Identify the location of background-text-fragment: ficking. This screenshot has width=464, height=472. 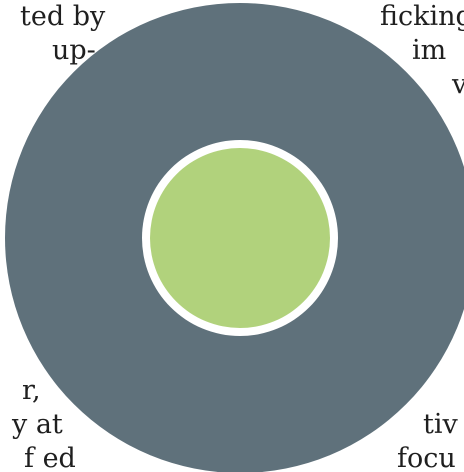
(422, 16).